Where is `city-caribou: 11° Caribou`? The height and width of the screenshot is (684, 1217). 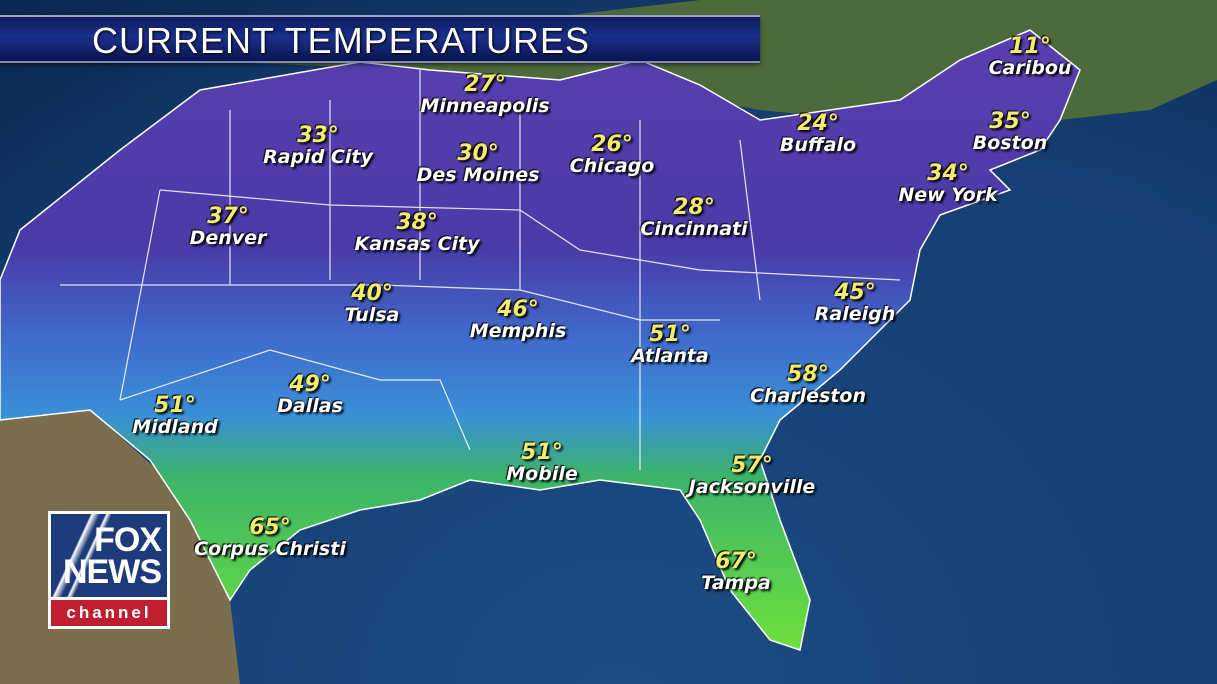 city-caribou: 11° Caribou is located at coordinates (1030, 57).